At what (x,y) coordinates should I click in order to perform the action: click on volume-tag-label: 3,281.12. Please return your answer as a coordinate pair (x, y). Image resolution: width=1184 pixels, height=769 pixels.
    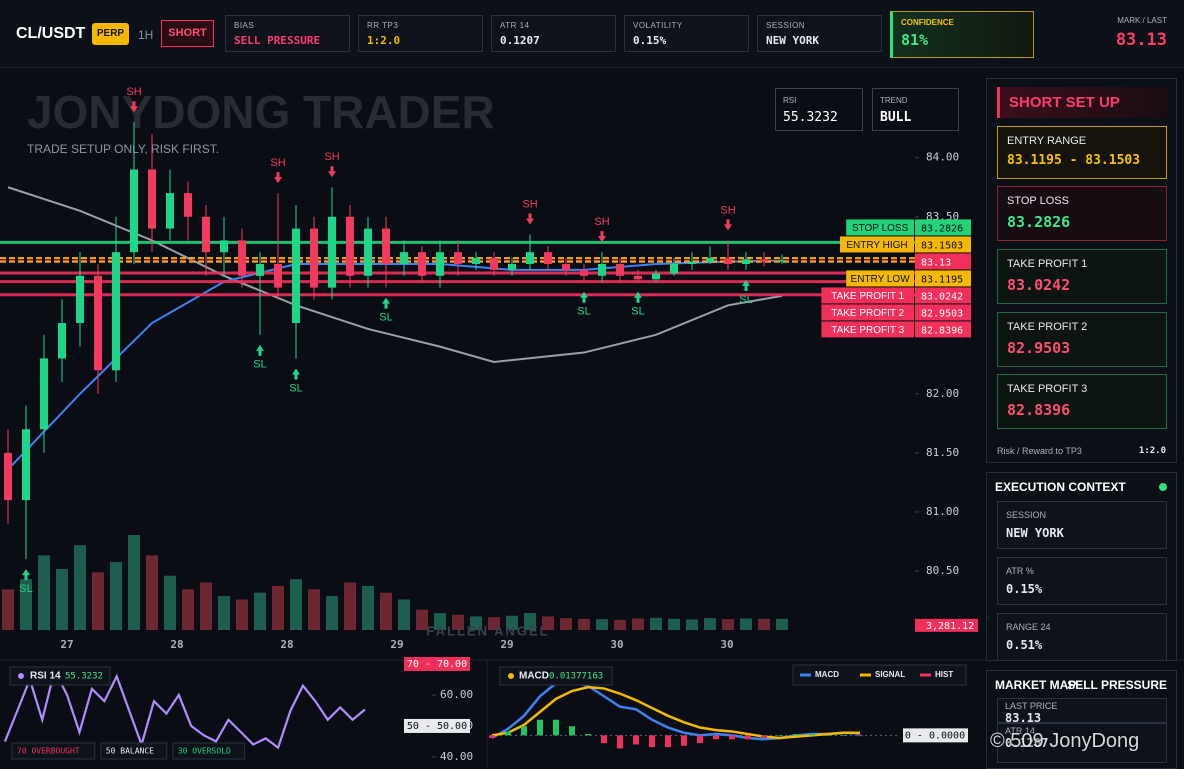
    Looking at the image, I should click on (950, 626).